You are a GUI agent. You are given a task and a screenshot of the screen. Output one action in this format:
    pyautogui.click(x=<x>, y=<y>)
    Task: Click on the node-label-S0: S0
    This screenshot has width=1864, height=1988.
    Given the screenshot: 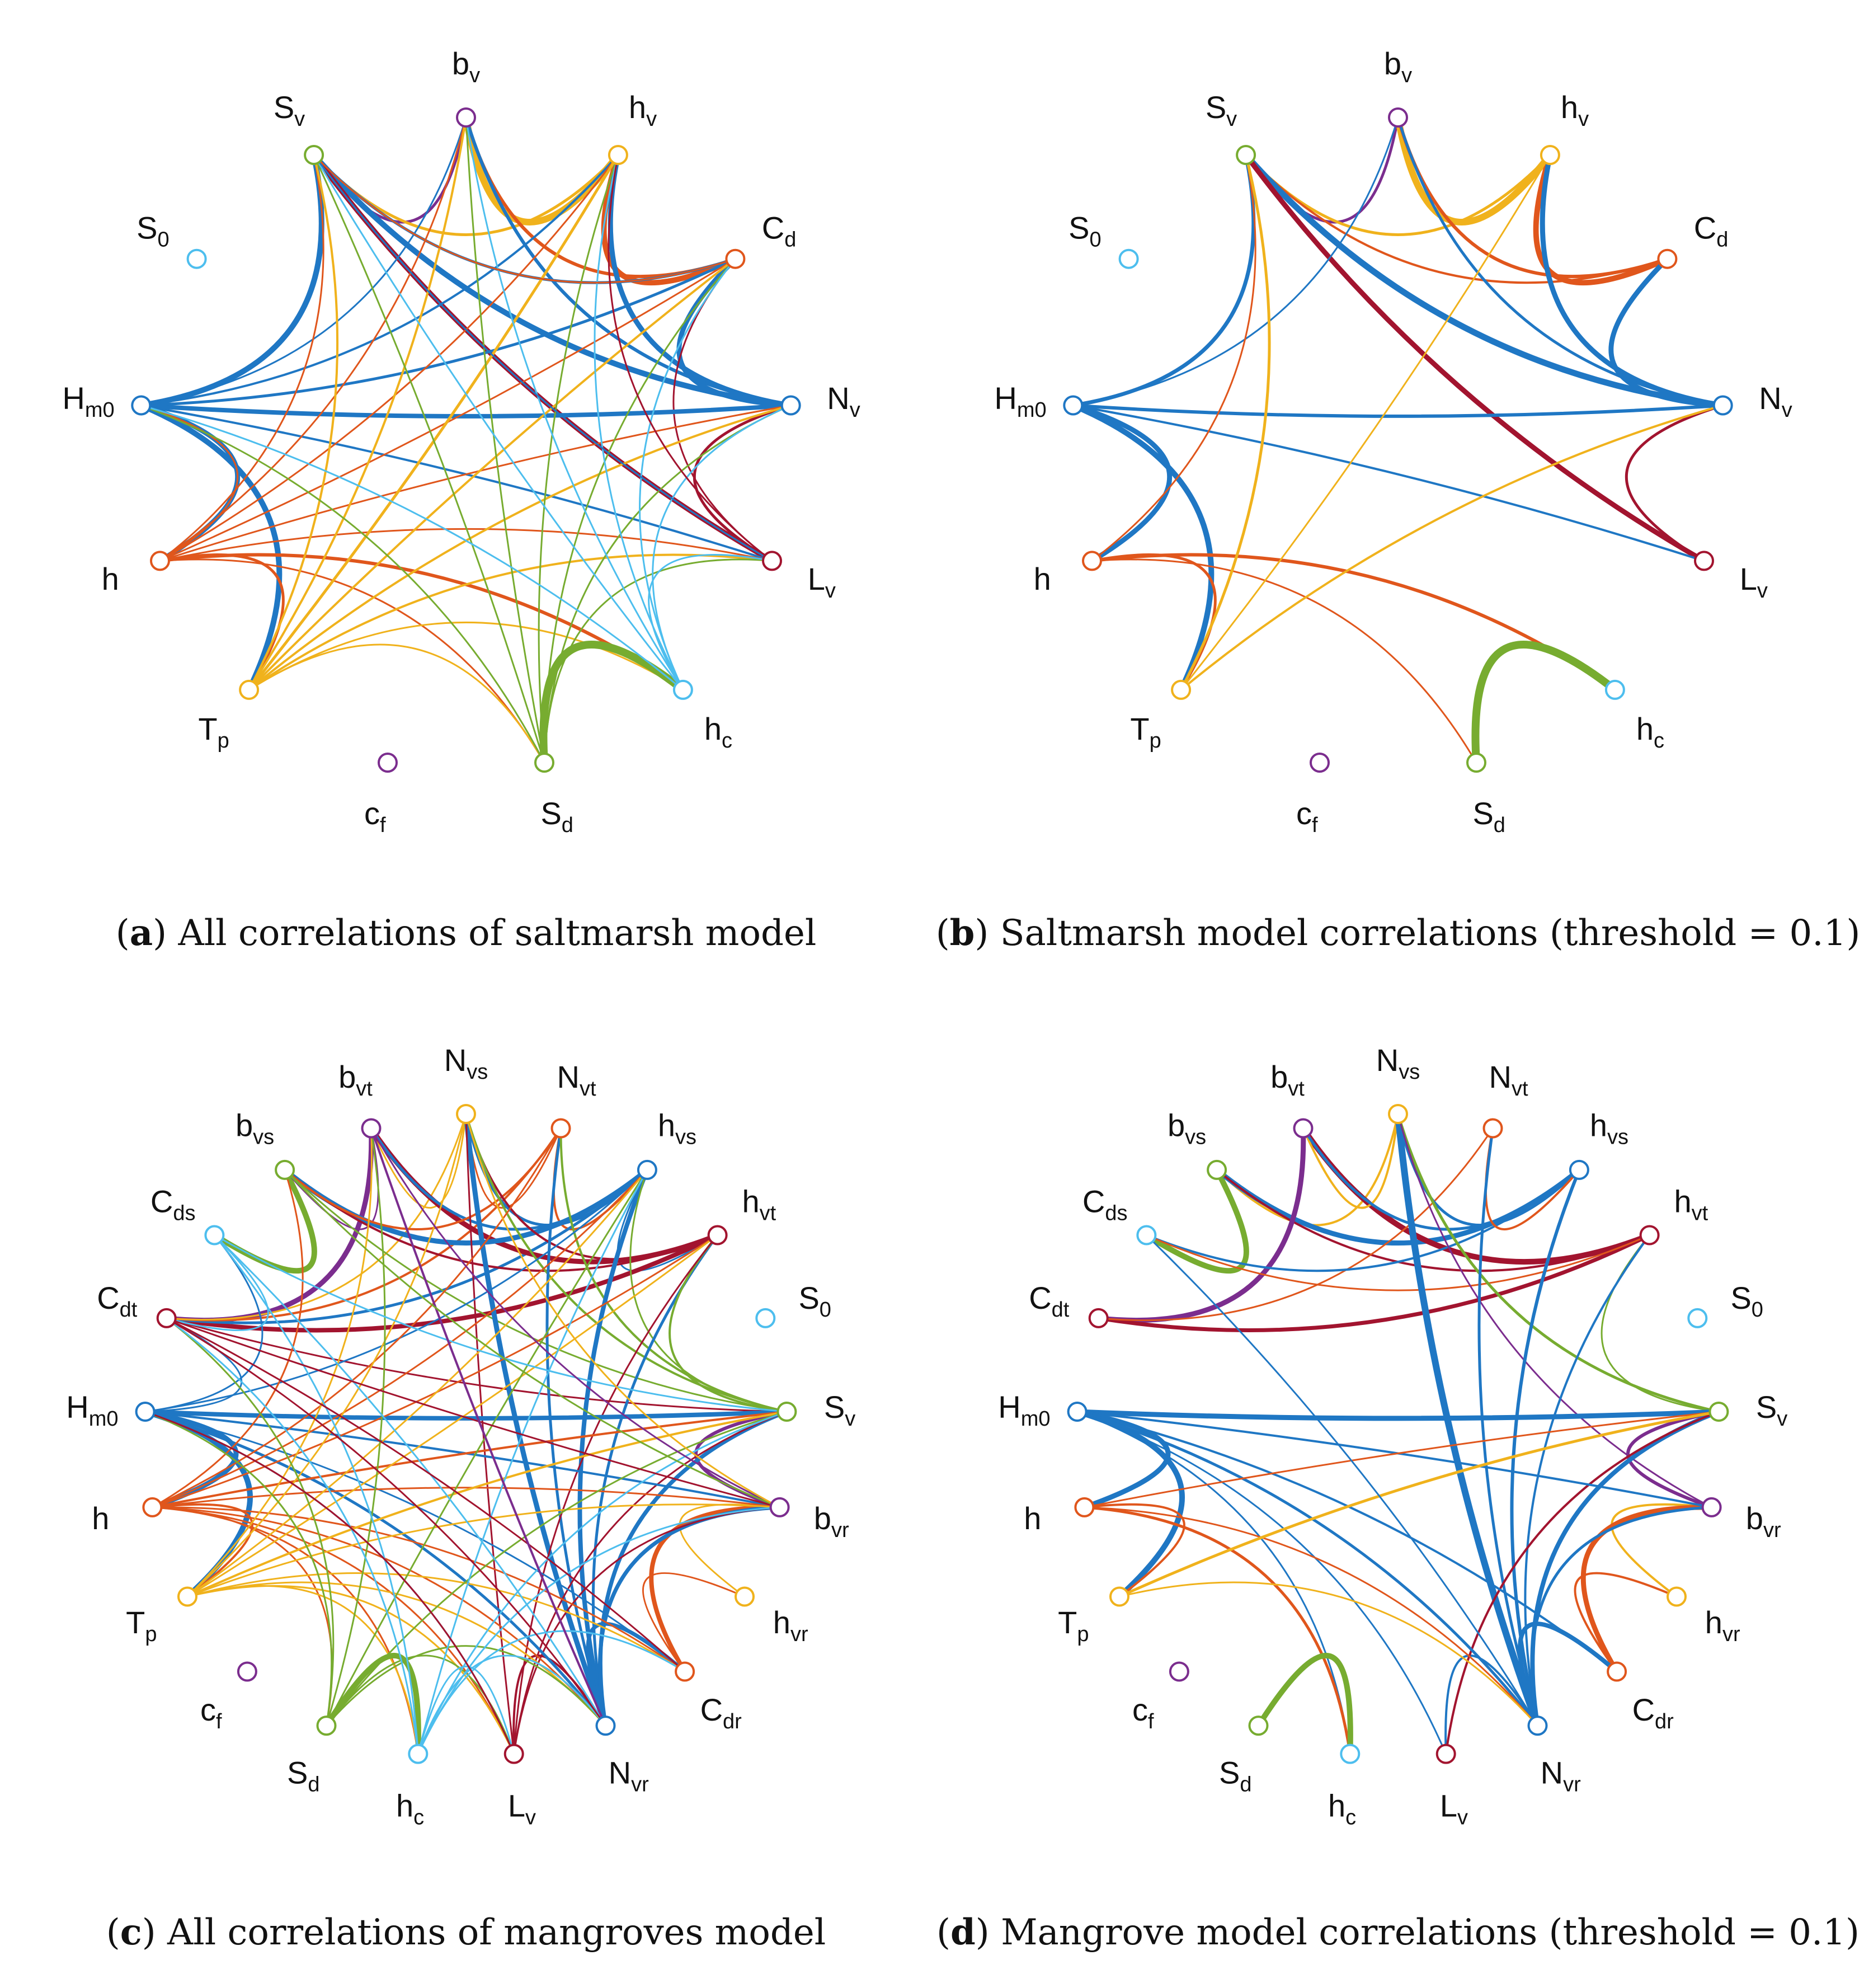 What is the action you would take?
    pyautogui.click(x=153, y=231)
    